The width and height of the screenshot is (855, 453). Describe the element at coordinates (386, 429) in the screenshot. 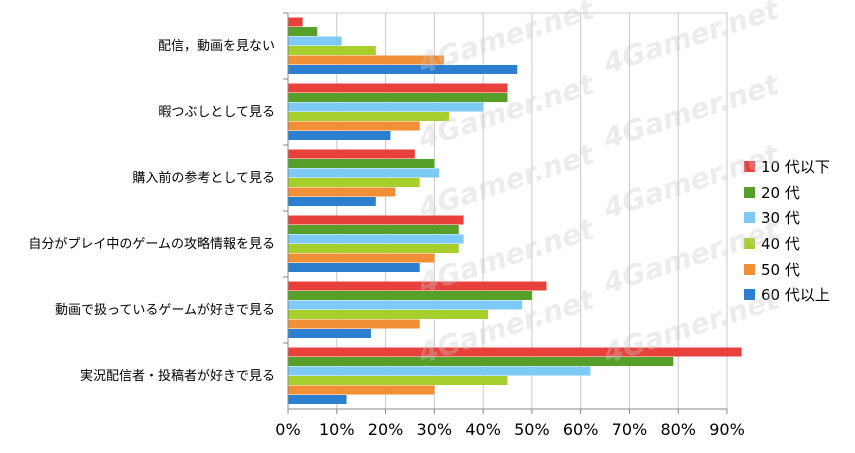

I see `x-tick-label: 20%` at that location.